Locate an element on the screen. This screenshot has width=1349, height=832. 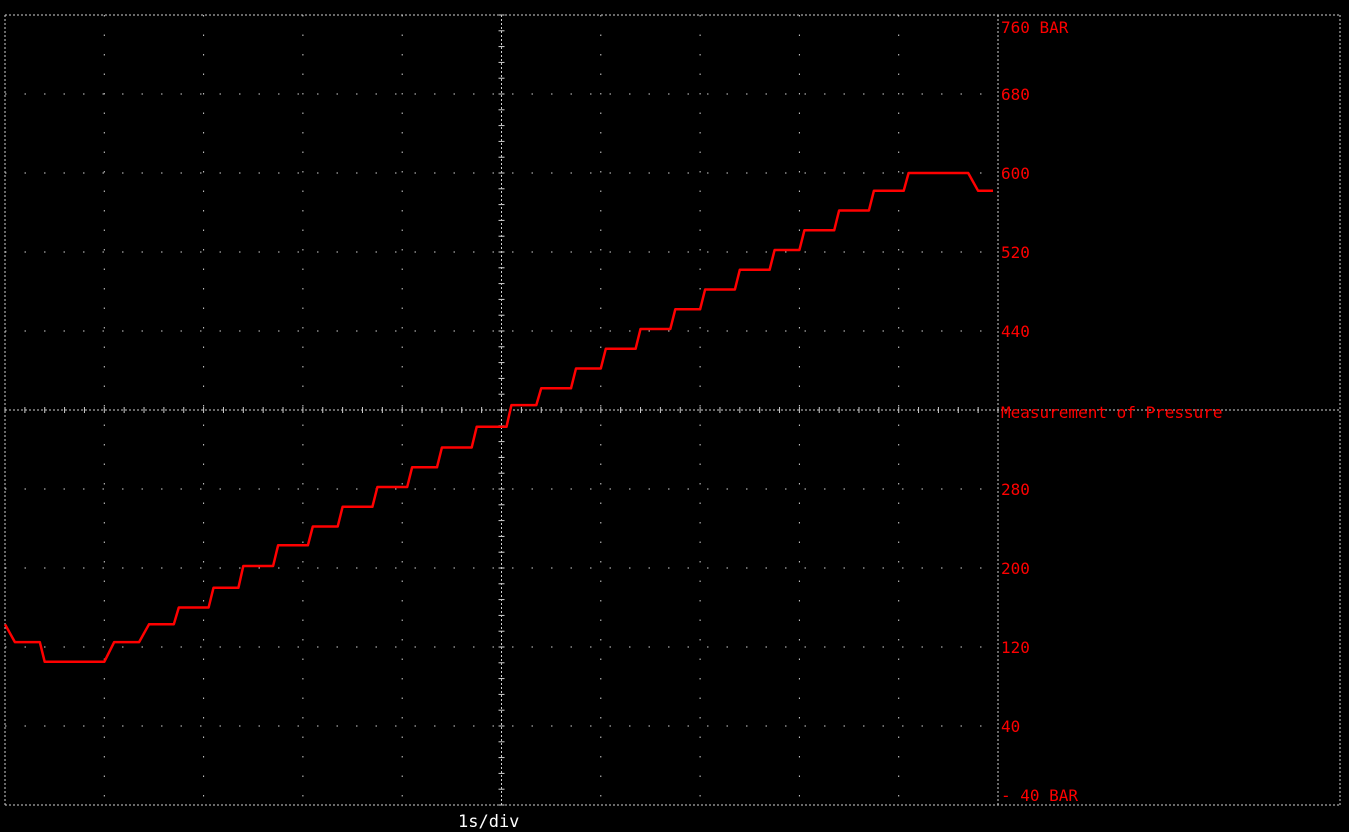
y-axis-tick-labels: 760 BAR 680 600 520 440 280 200 120 40 - 40 BAR is located at coordinates (1039, 411).